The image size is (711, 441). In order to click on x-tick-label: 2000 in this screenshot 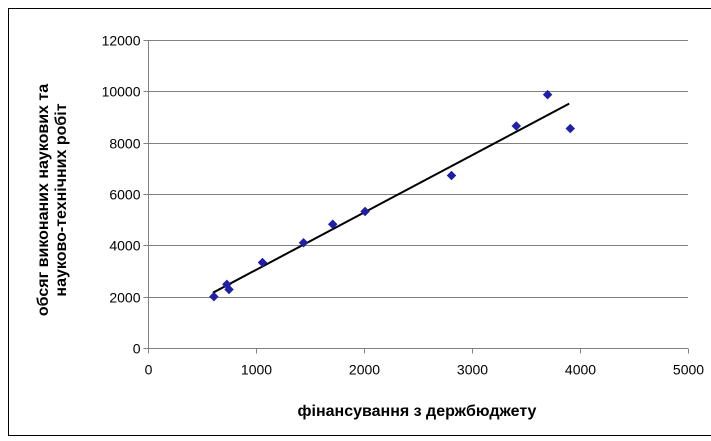, I will do `click(364, 370)`.